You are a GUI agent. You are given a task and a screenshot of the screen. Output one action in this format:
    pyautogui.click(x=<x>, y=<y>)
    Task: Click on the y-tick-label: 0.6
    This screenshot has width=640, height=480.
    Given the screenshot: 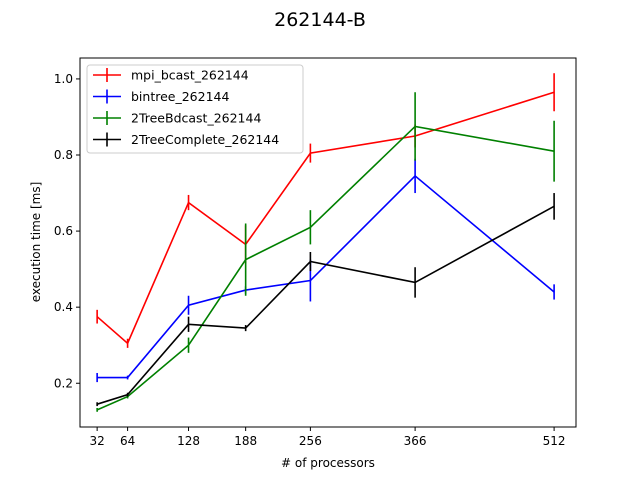 What is the action you would take?
    pyautogui.click(x=63, y=231)
    